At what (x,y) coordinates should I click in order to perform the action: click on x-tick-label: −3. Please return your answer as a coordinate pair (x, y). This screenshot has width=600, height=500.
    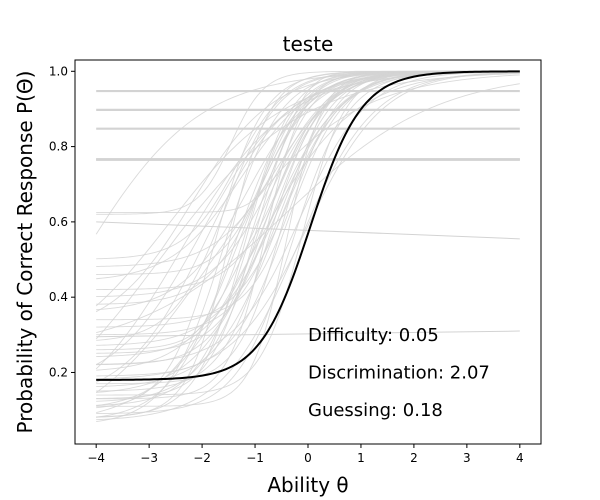
    Looking at the image, I should click on (149, 458).